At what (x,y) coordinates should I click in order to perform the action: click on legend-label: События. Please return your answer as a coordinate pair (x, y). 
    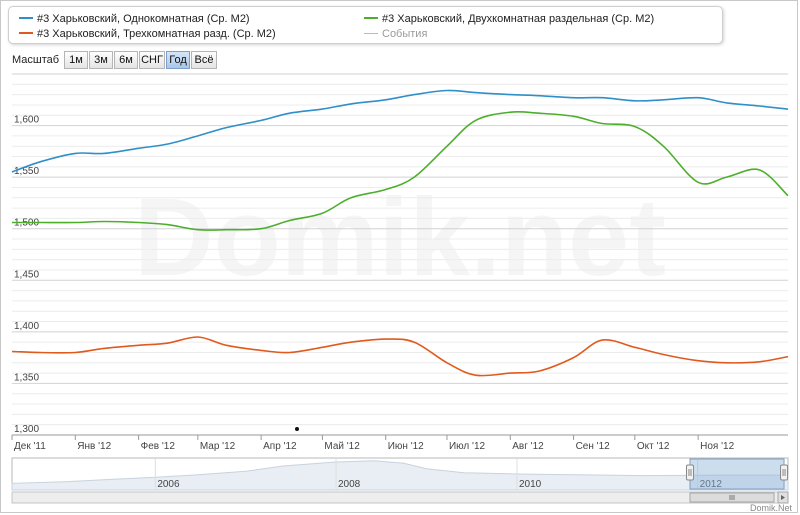
    Looking at the image, I should click on (405, 34).